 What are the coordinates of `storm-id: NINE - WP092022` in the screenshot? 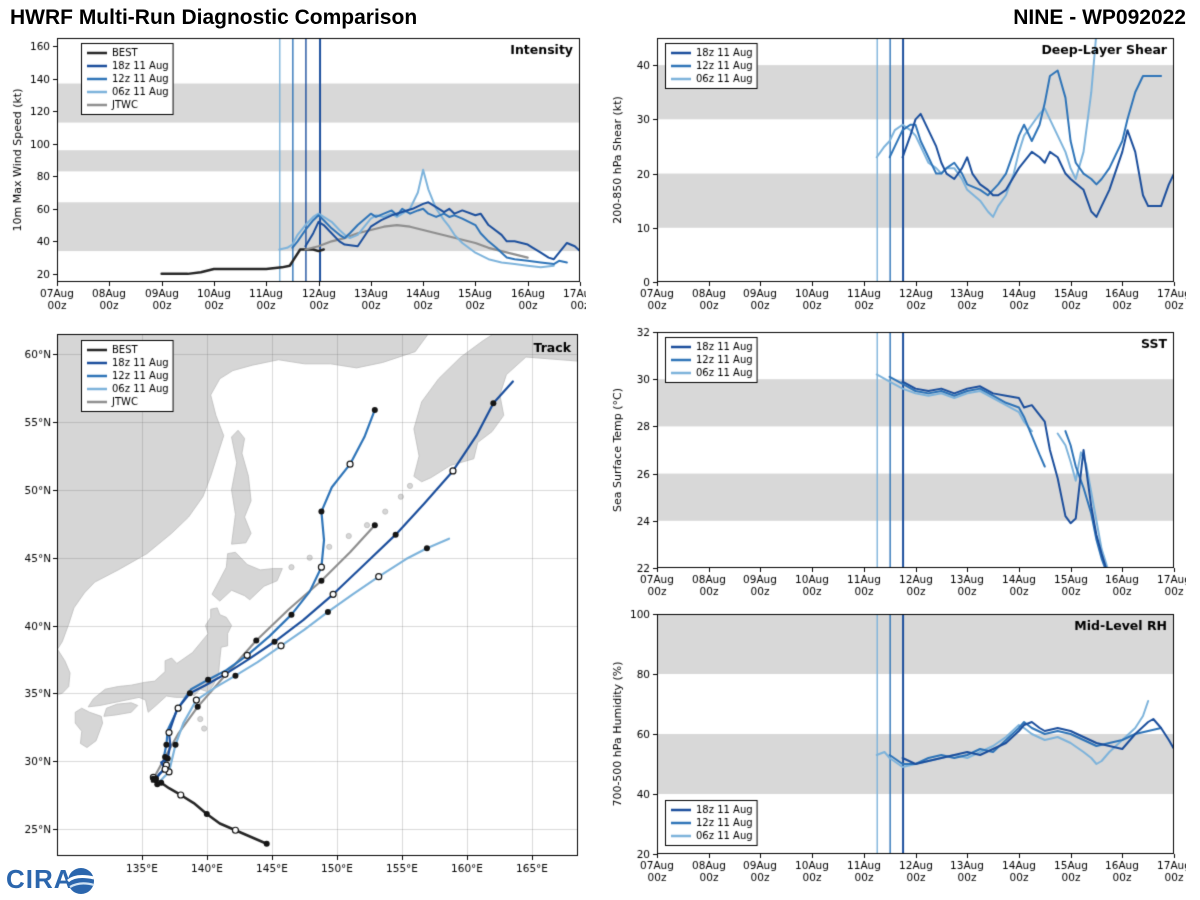 It's located at (1099, 17).